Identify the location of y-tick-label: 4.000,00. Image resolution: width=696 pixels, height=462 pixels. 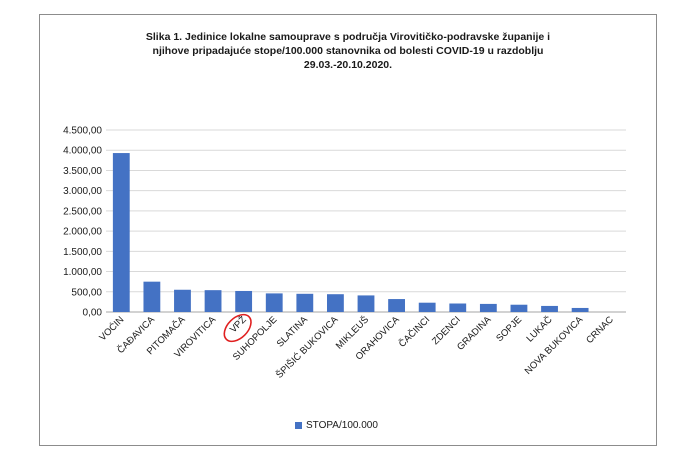
(82, 151).